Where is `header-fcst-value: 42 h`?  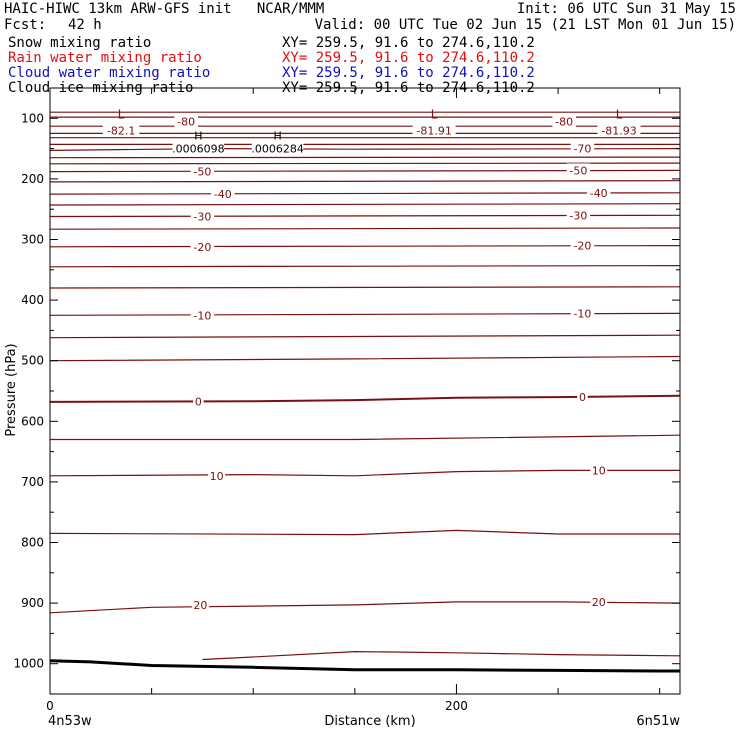 header-fcst-value: 42 h is located at coordinates (85, 25).